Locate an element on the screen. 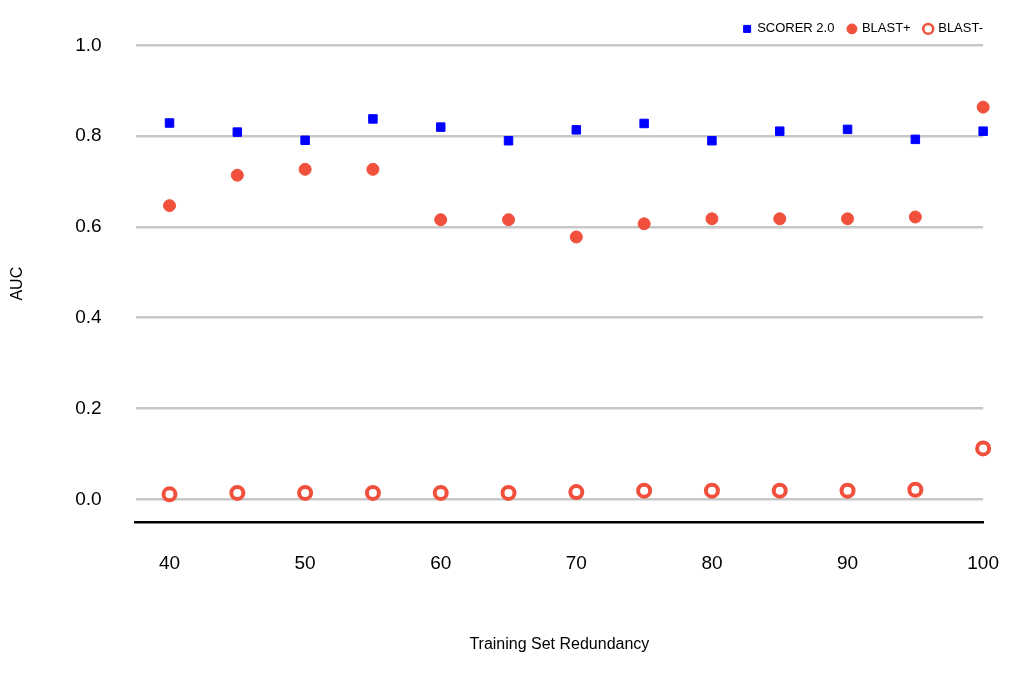 This screenshot has height=686, width=1029. y-axis-title: AUC is located at coordinates (17, 283).